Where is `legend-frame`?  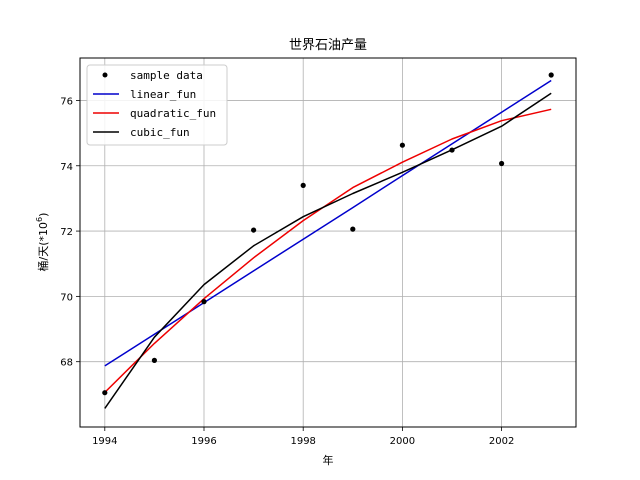
legend-frame is located at coordinates (157, 105).